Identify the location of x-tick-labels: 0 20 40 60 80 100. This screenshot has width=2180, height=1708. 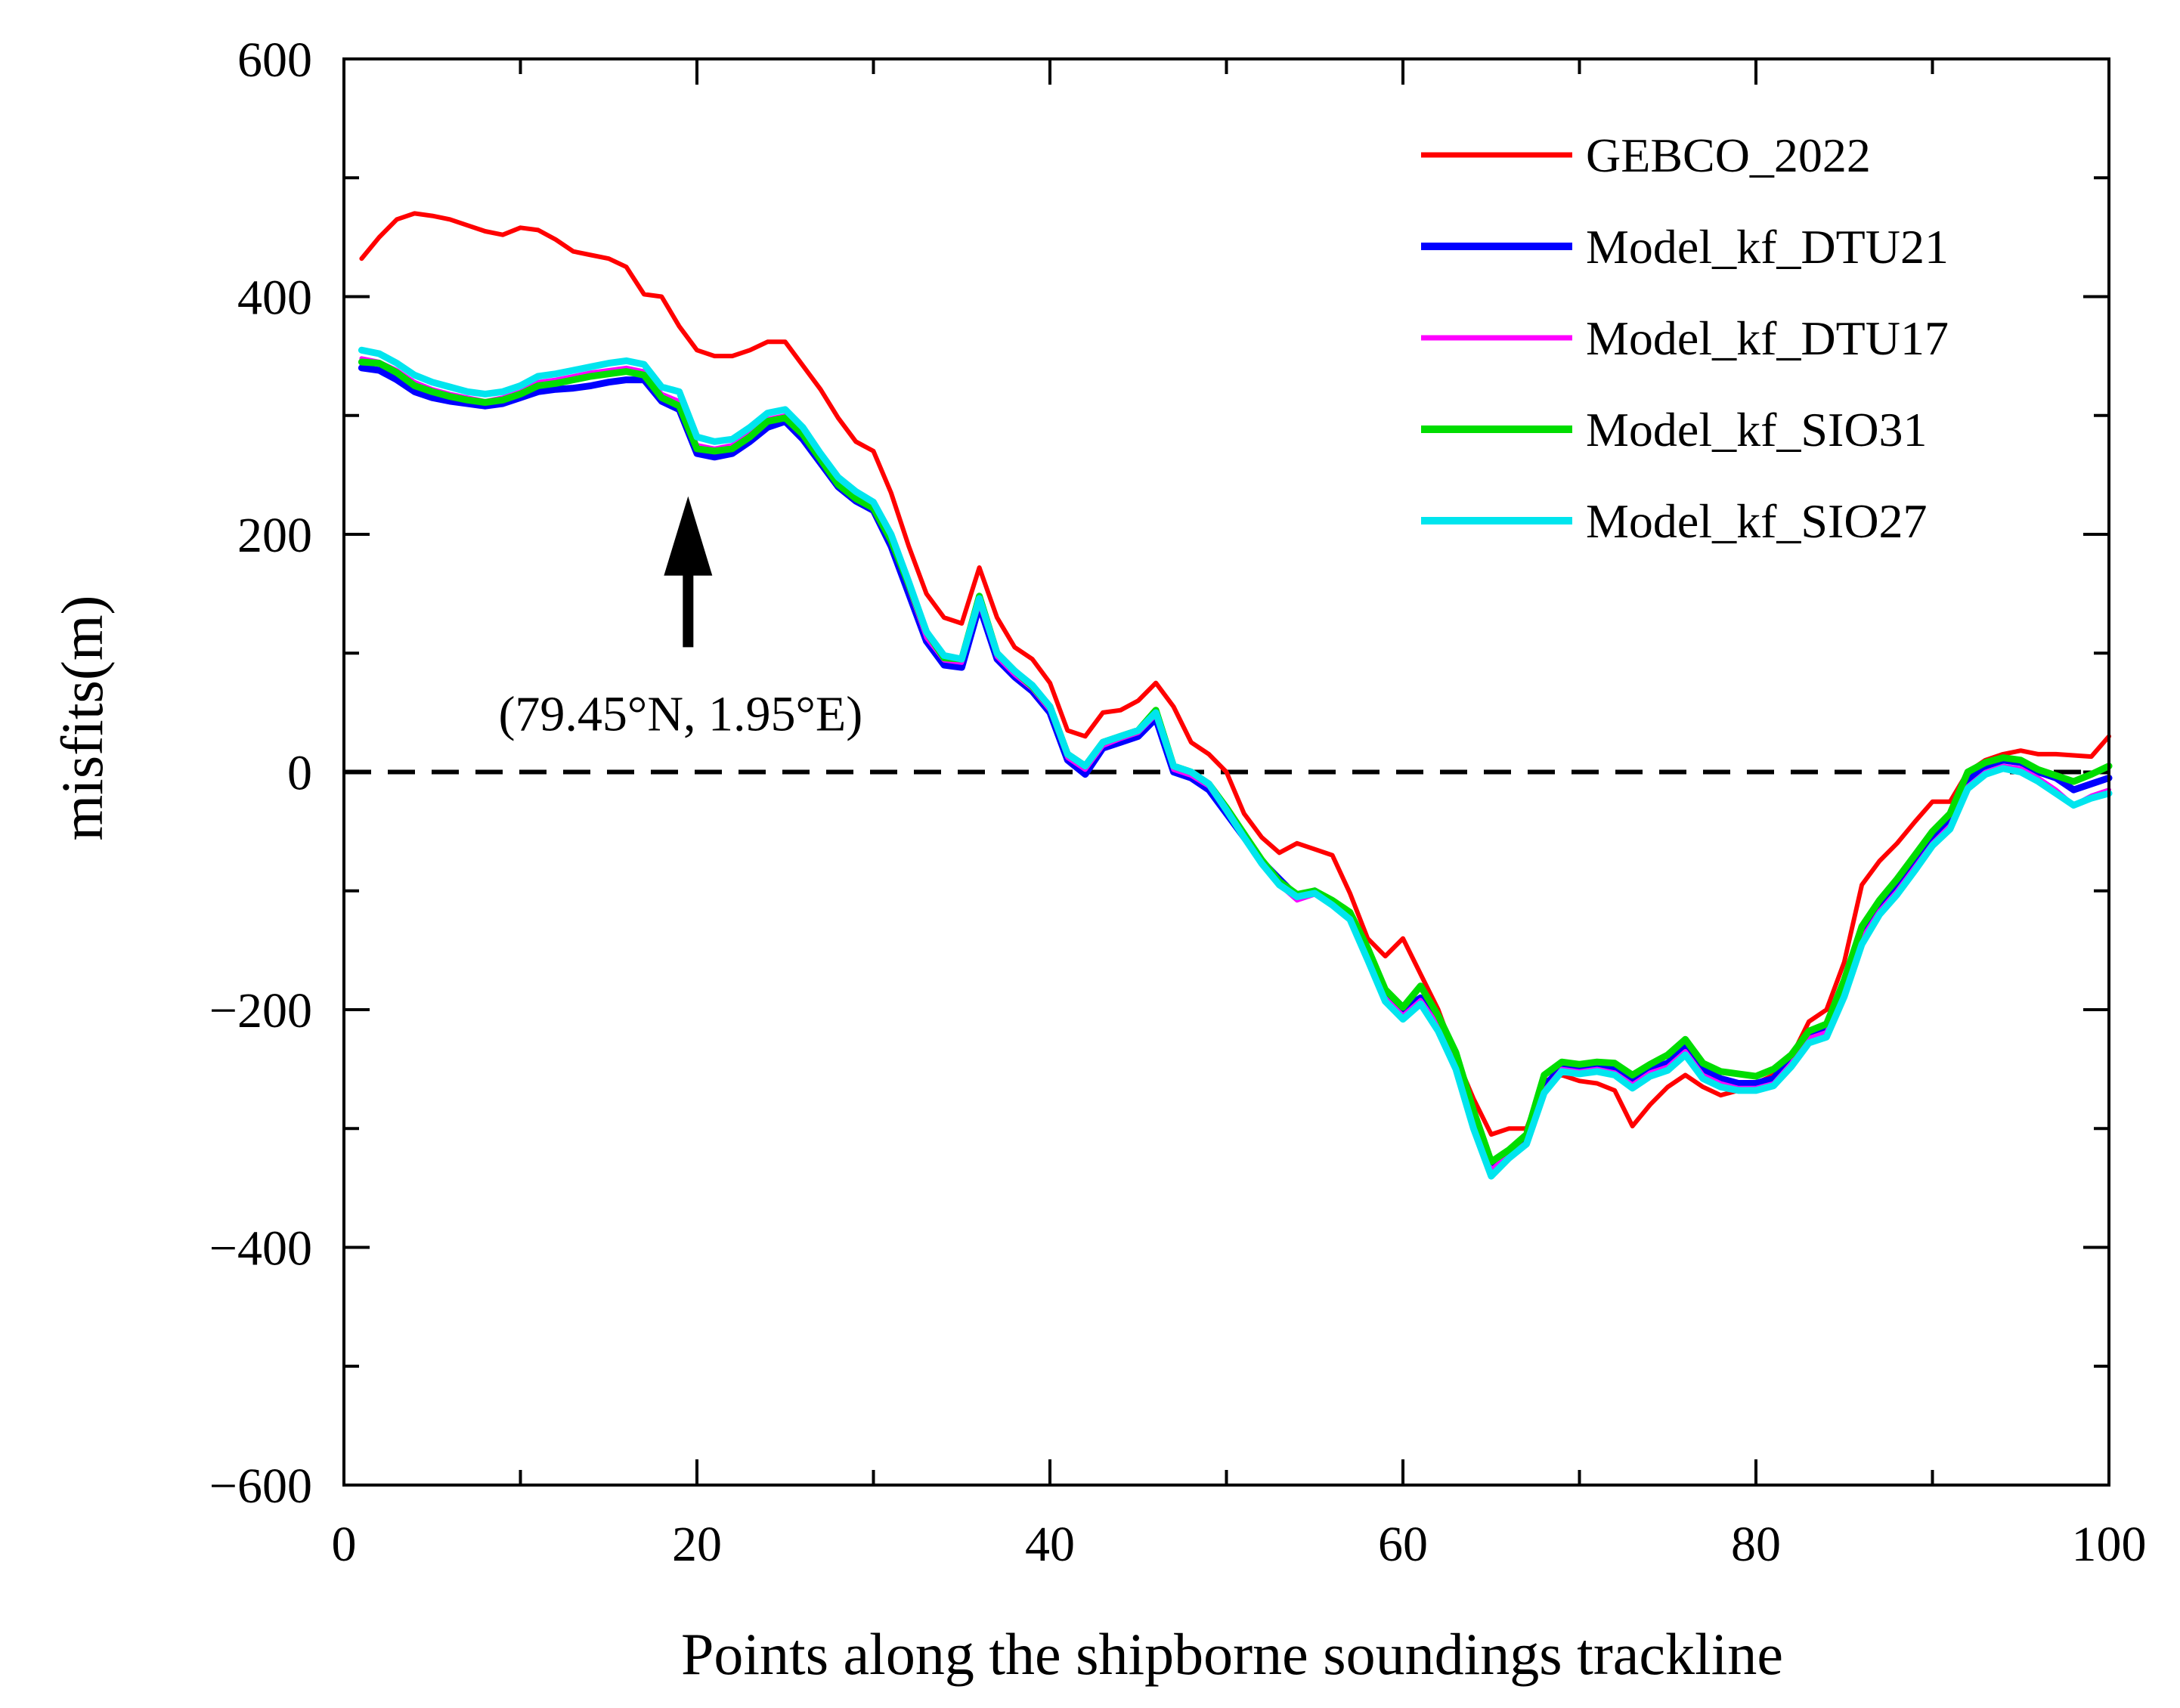
(1239, 1544).